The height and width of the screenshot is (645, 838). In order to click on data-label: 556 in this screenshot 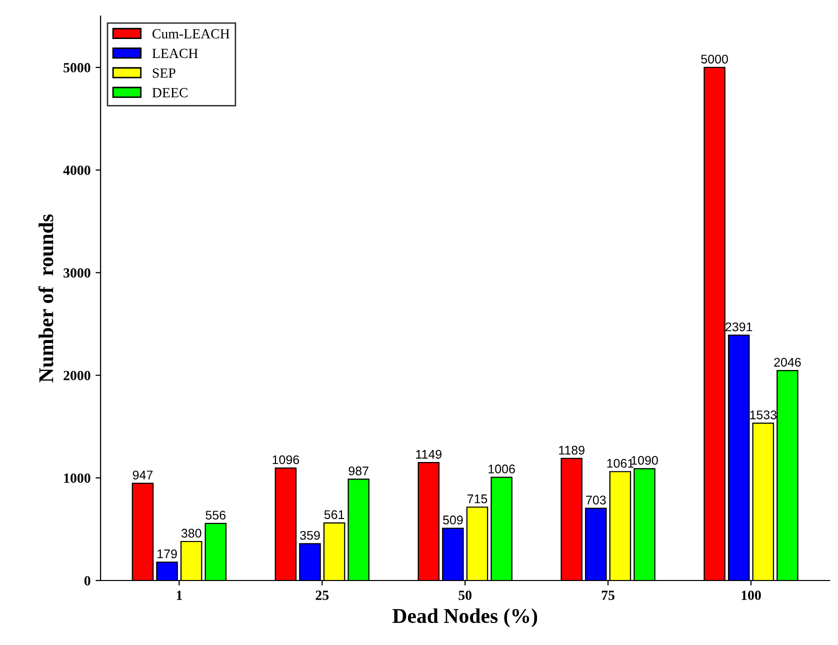, I will do `click(216, 515)`.